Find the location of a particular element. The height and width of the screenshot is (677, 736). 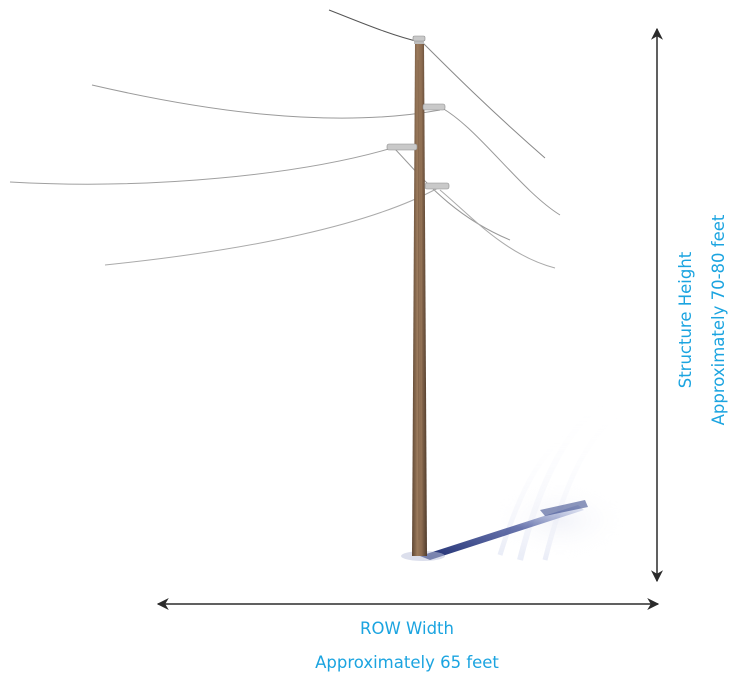

insulator-icon is located at coordinates (418, 112).